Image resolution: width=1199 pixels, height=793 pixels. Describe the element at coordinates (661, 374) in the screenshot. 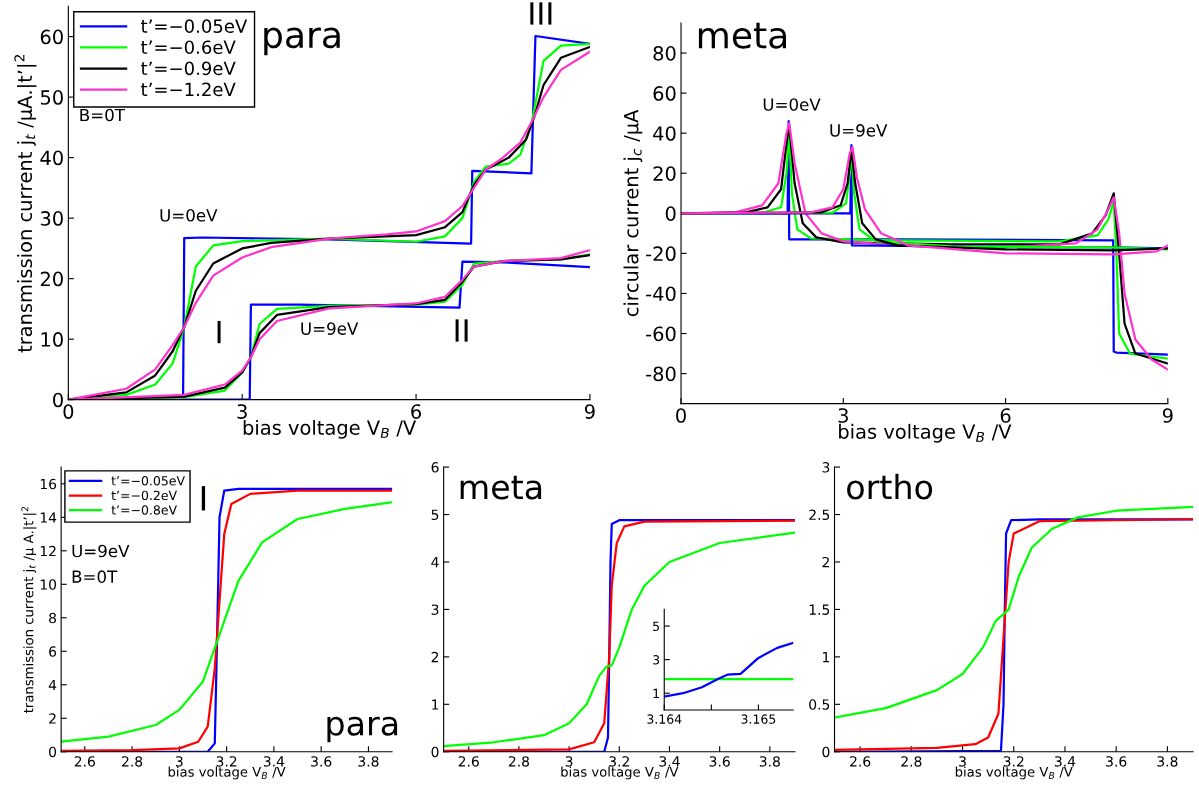

I see `y-tick-label: -80` at that location.